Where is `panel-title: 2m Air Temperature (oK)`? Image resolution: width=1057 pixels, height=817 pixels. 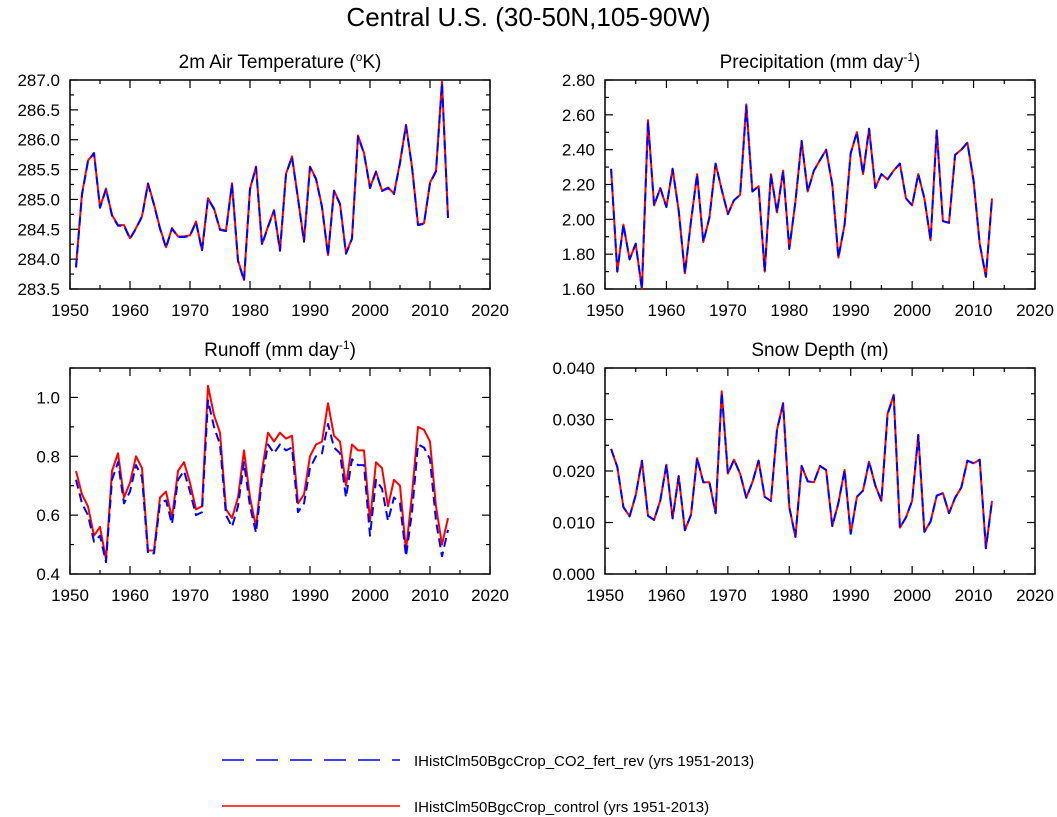
panel-title: 2m Air Temperature (oK) is located at coordinates (280, 61).